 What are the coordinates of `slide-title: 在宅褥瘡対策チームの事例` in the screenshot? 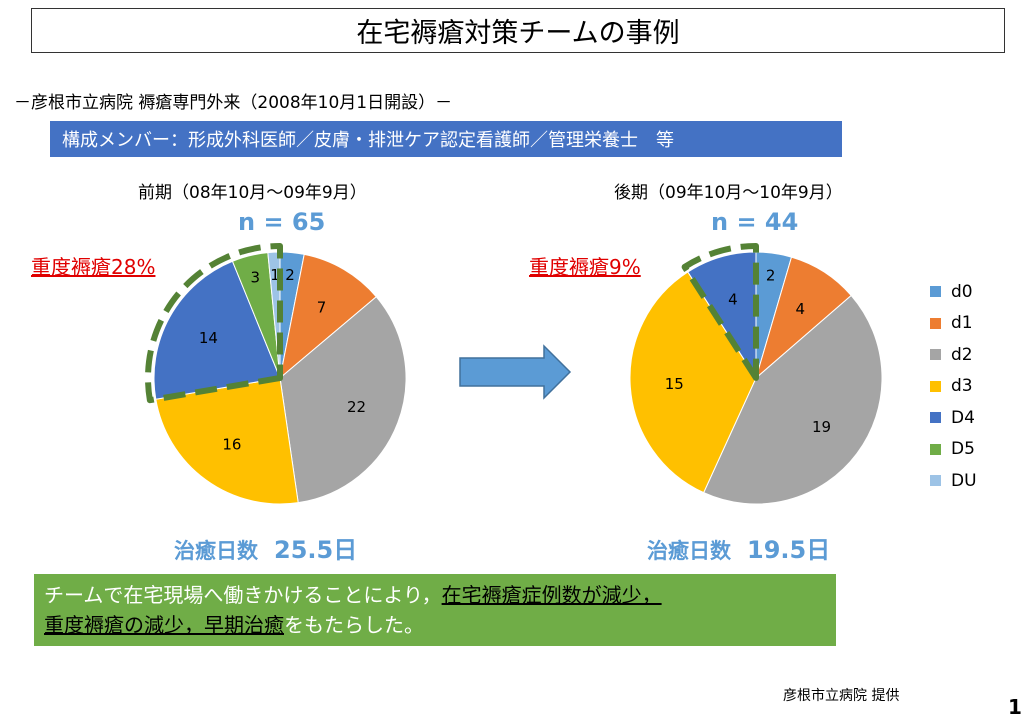 It's located at (518, 30).